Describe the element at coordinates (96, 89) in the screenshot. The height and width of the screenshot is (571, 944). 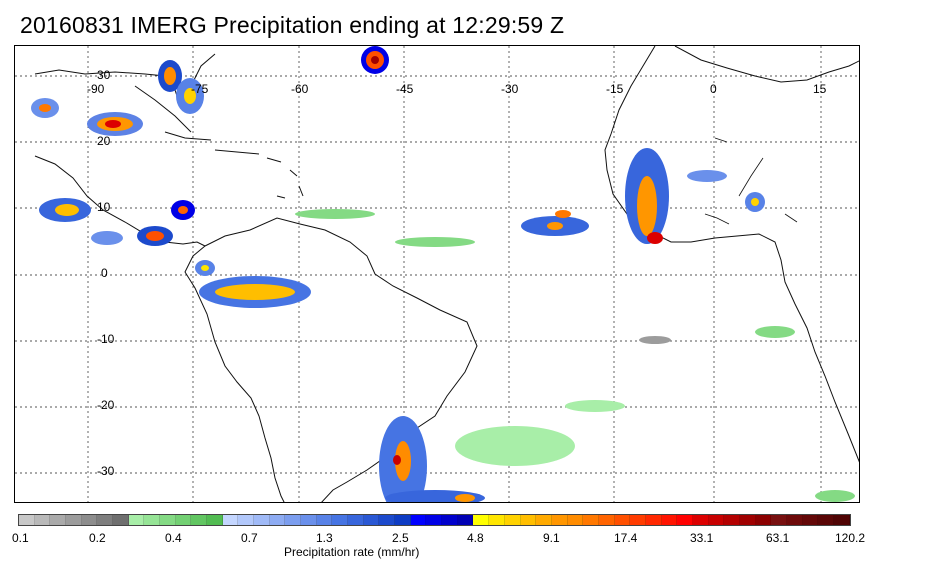
I see `lon-label: -90` at that location.